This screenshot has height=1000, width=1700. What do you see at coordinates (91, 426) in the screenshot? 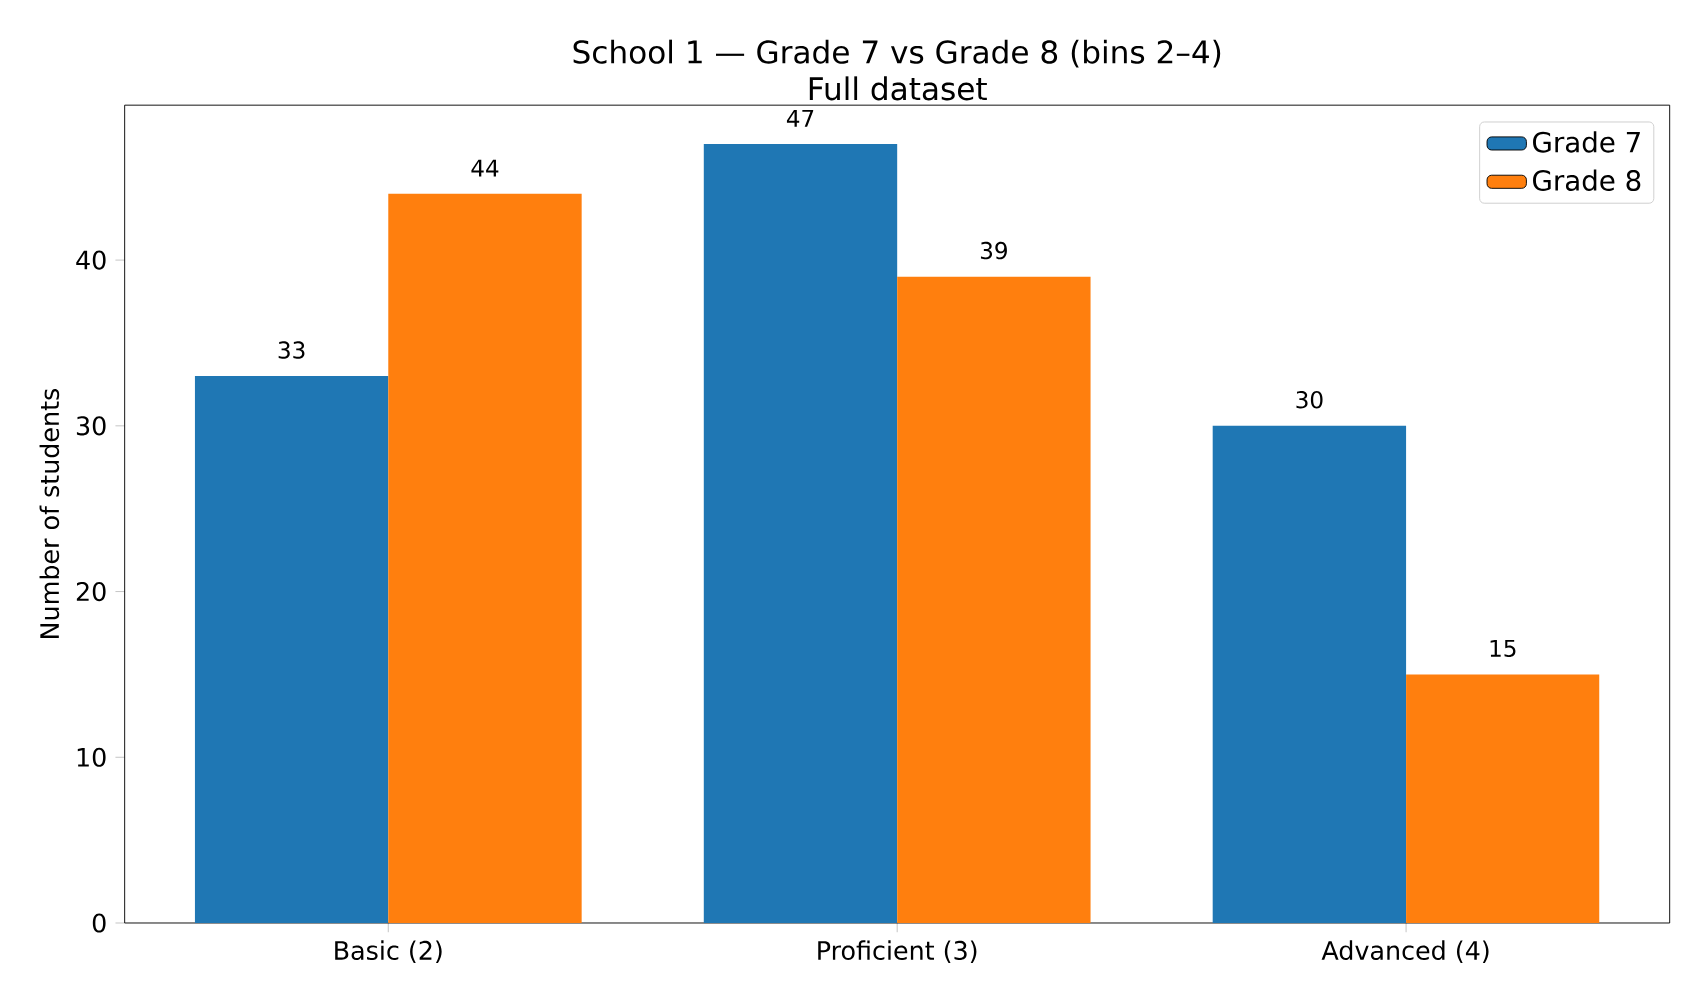
I see `y-tick-label: 30` at bounding box center [91, 426].